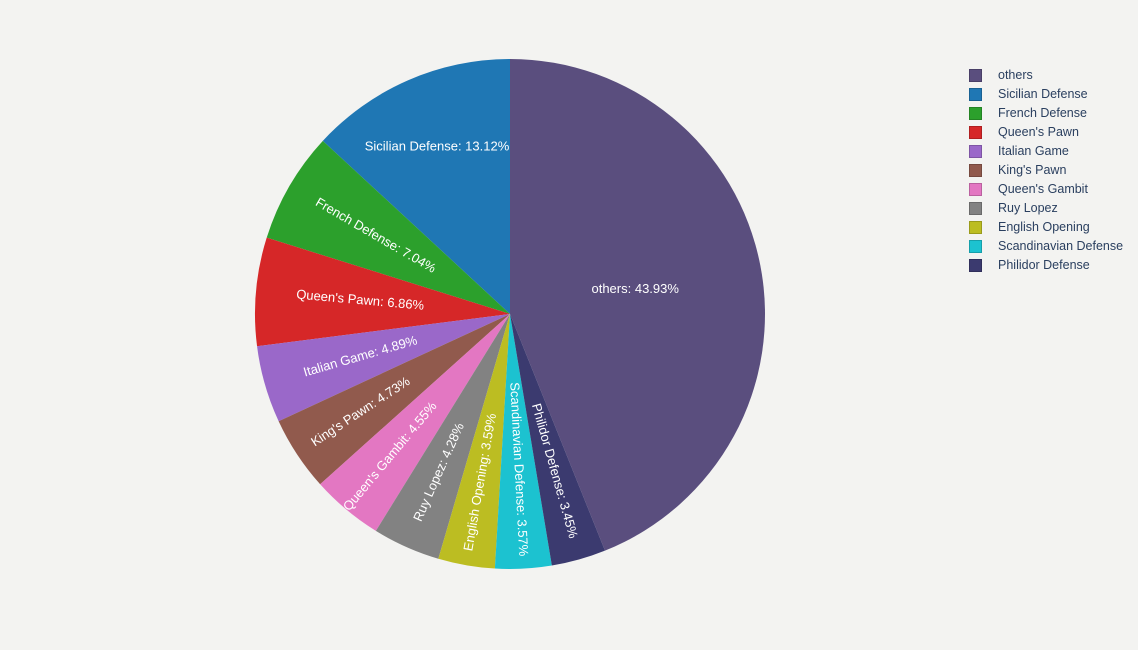  I want to click on legend-label: Philidor Defense, so click(1044, 265).